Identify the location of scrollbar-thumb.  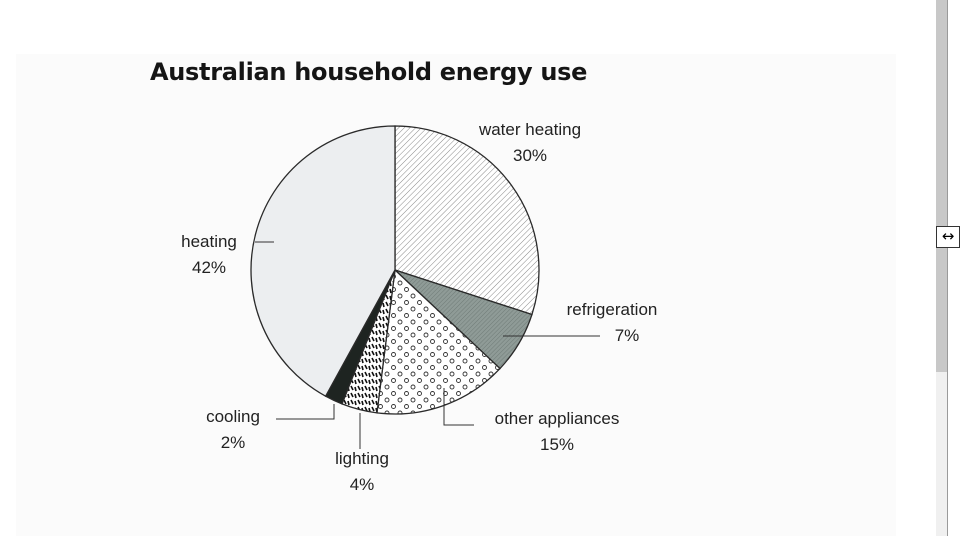
(942, 186).